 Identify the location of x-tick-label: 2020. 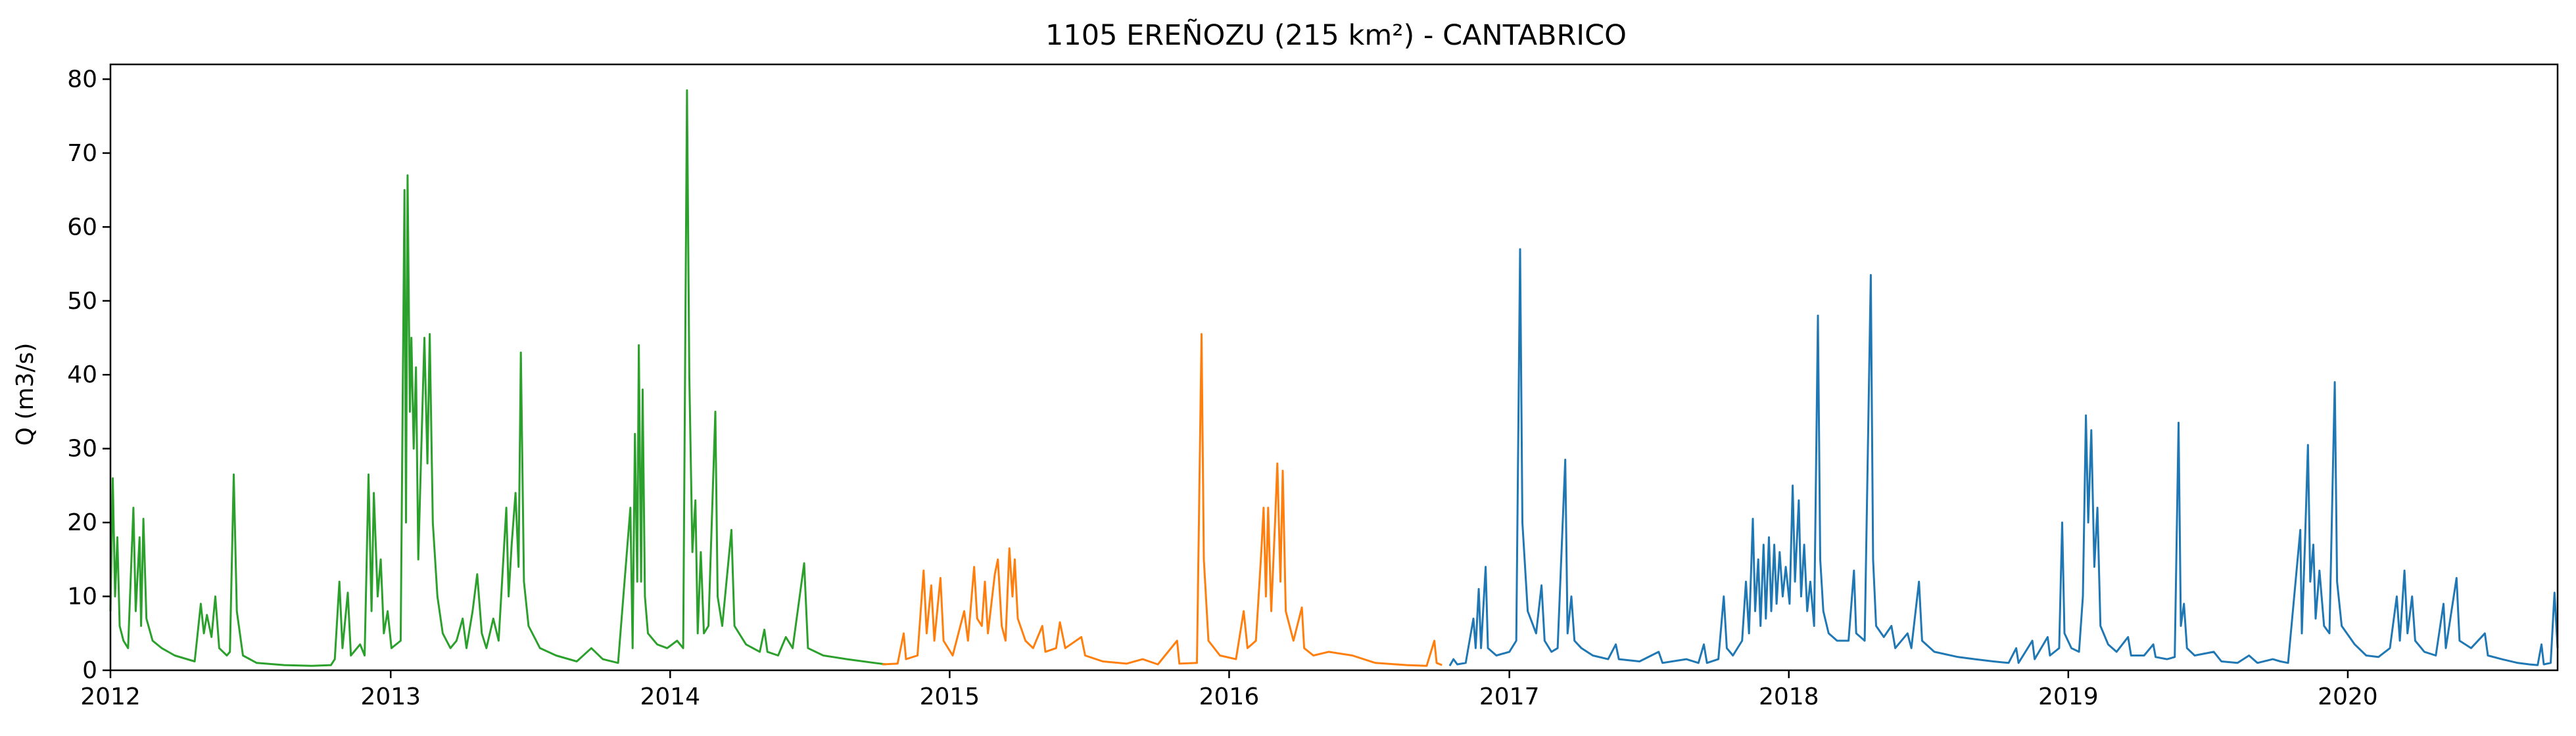
(2348, 697).